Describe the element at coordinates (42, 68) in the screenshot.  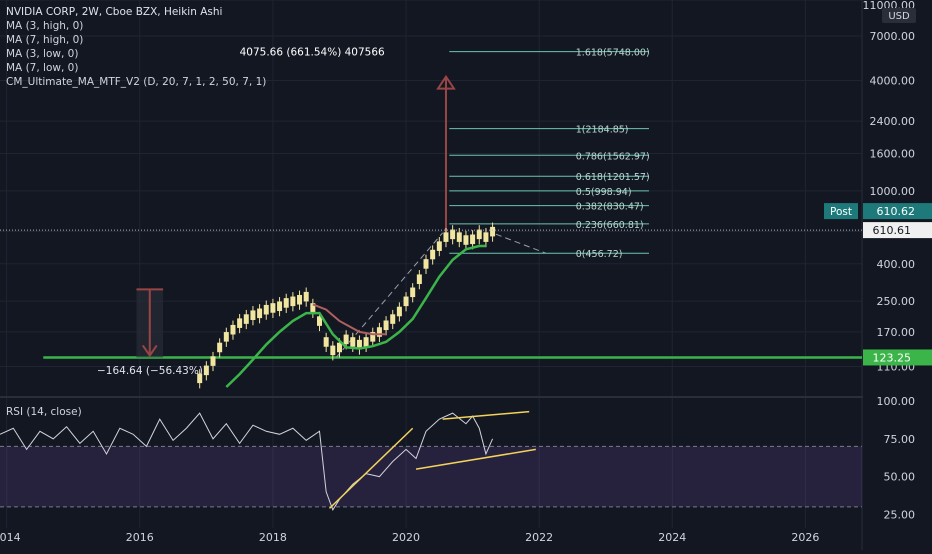
I see `indicator-ma-7-low: MA (7, low, 0)` at that location.